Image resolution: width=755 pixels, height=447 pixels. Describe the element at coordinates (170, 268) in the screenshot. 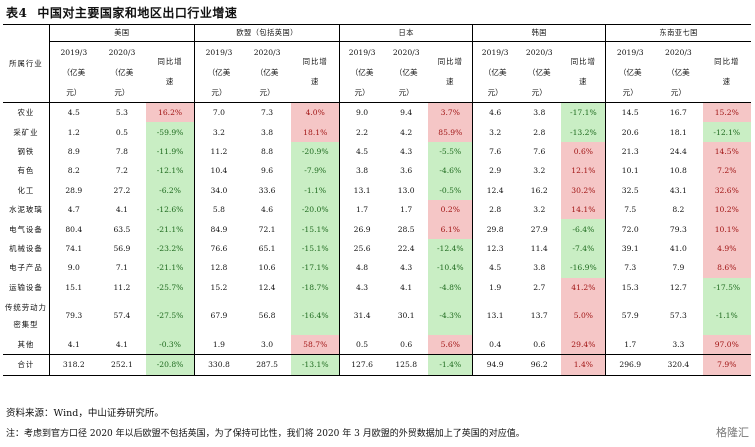

I see `yoy-cell: -21.1%` at that location.